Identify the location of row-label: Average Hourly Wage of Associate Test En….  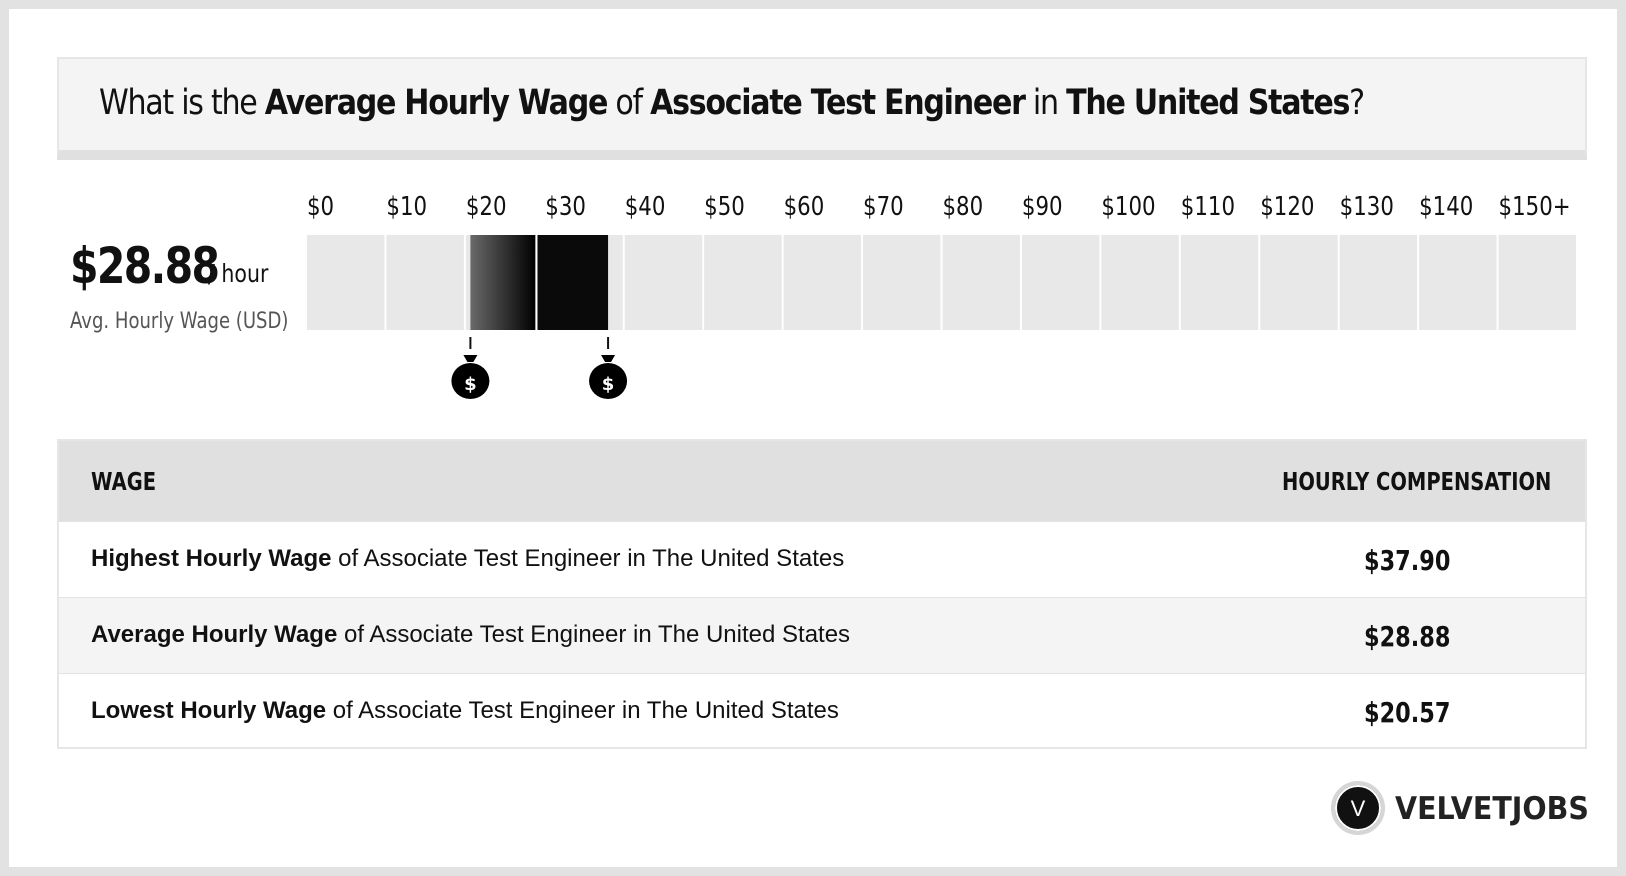
(470, 635).